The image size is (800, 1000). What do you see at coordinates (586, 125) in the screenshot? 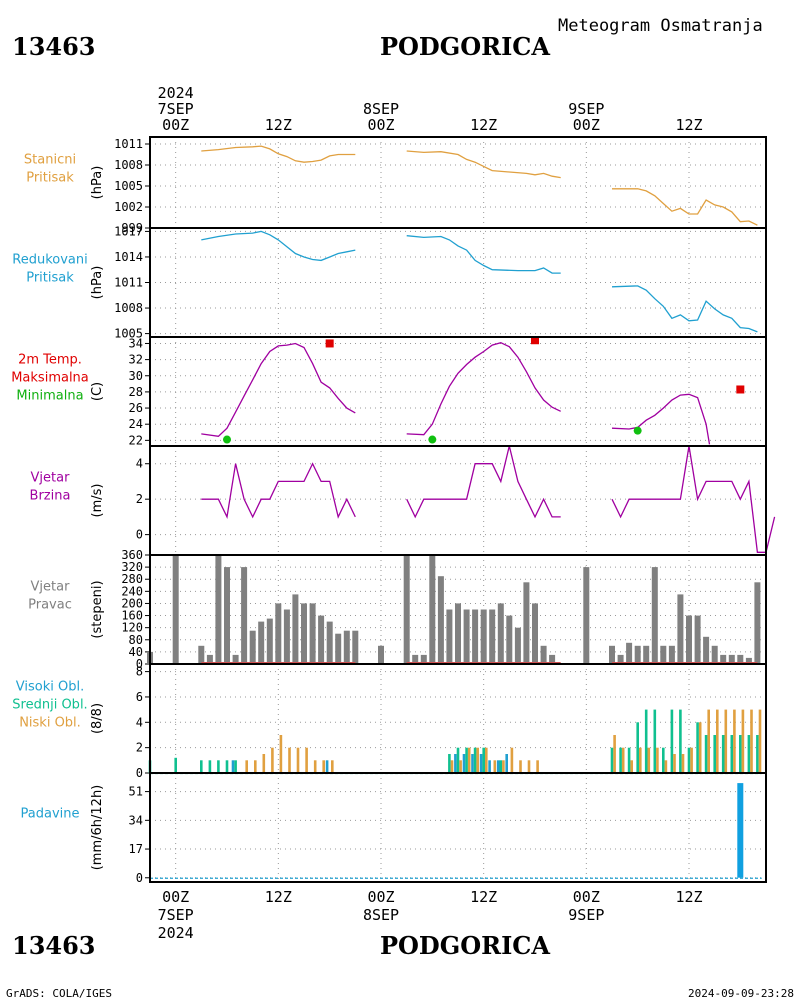
I see `time-label: 00Z` at bounding box center [586, 125].